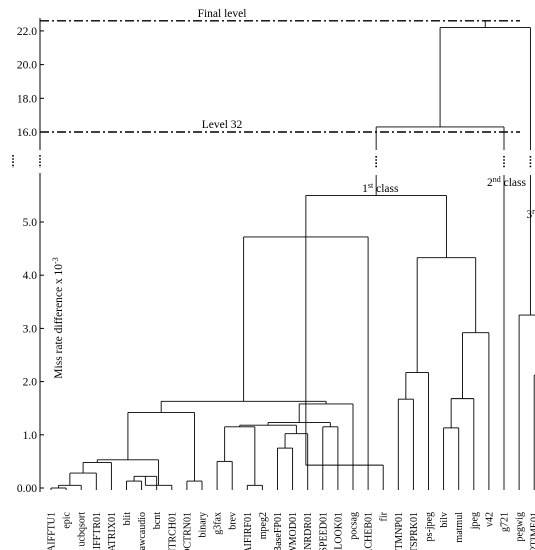 This screenshot has height=550, width=535. What do you see at coordinates (157, 520) in the screenshot?
I see `leaf-label: bcnt` at bounding box center [157, 520].